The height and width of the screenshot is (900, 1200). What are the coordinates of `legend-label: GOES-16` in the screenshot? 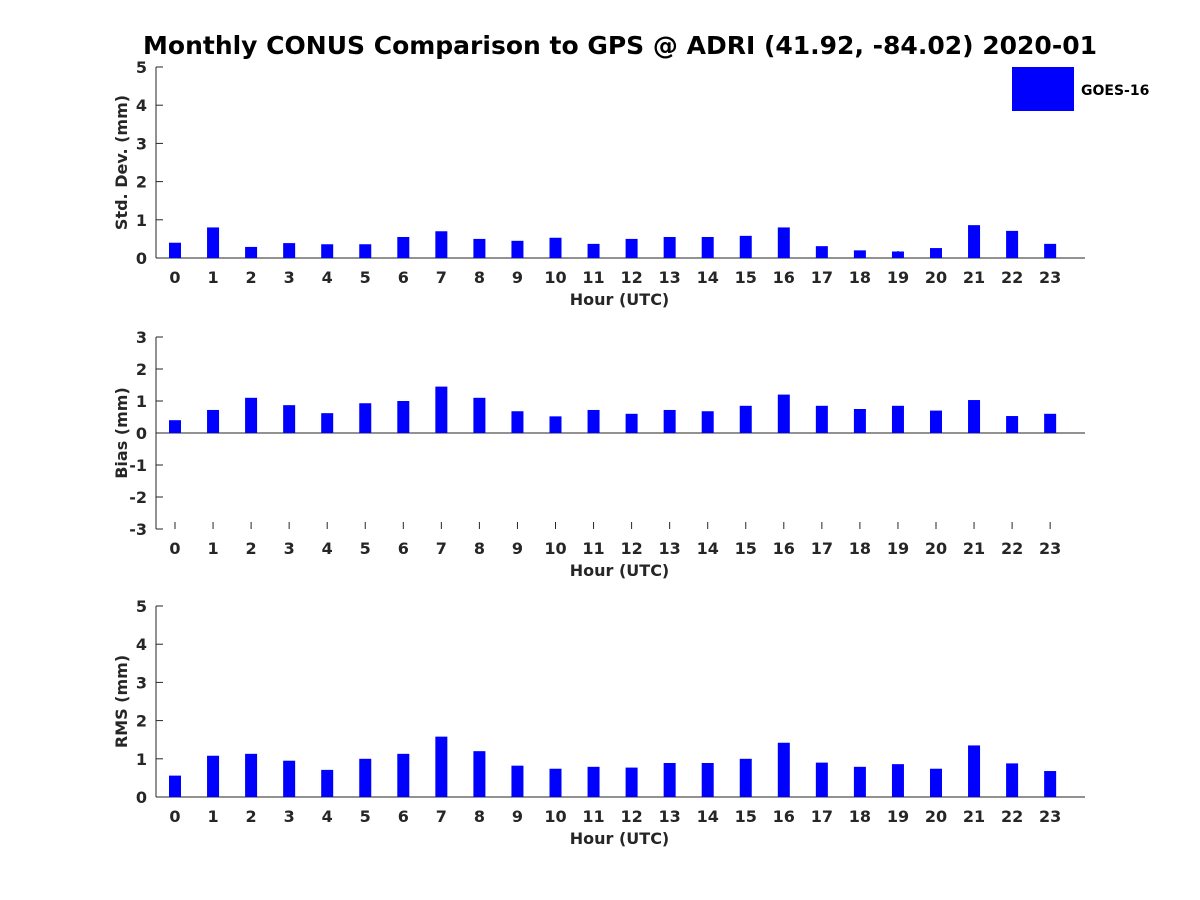 It's located at (1115, 91).